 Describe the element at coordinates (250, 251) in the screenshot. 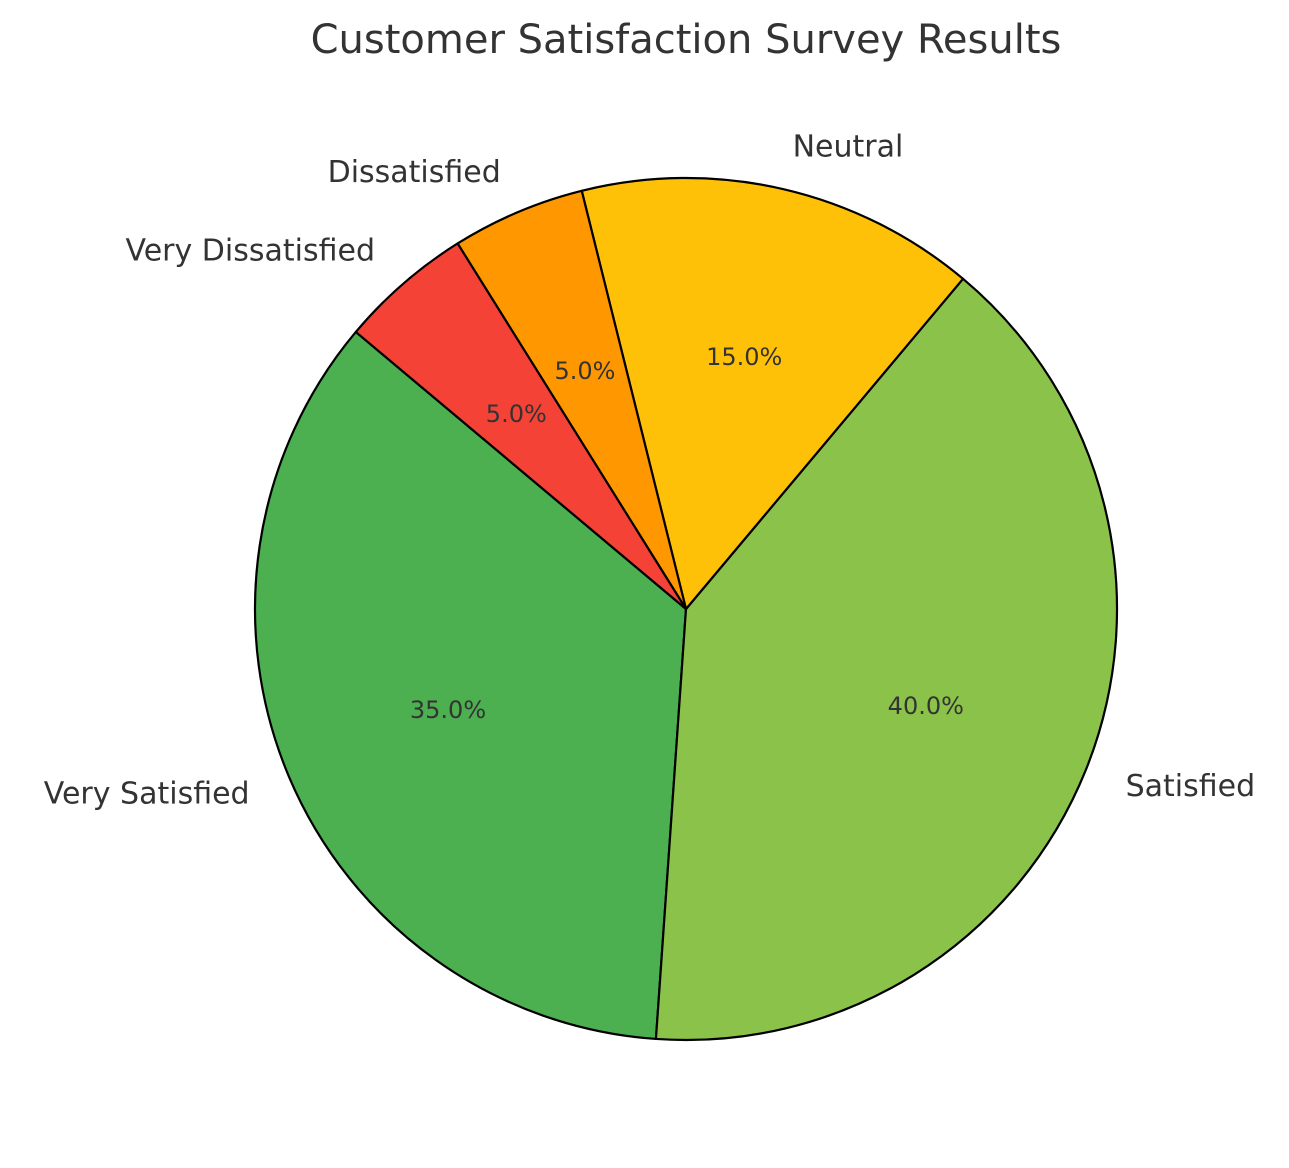

I see `slice-label-very-dissatisfied: Very Dissatisfied` at that location.